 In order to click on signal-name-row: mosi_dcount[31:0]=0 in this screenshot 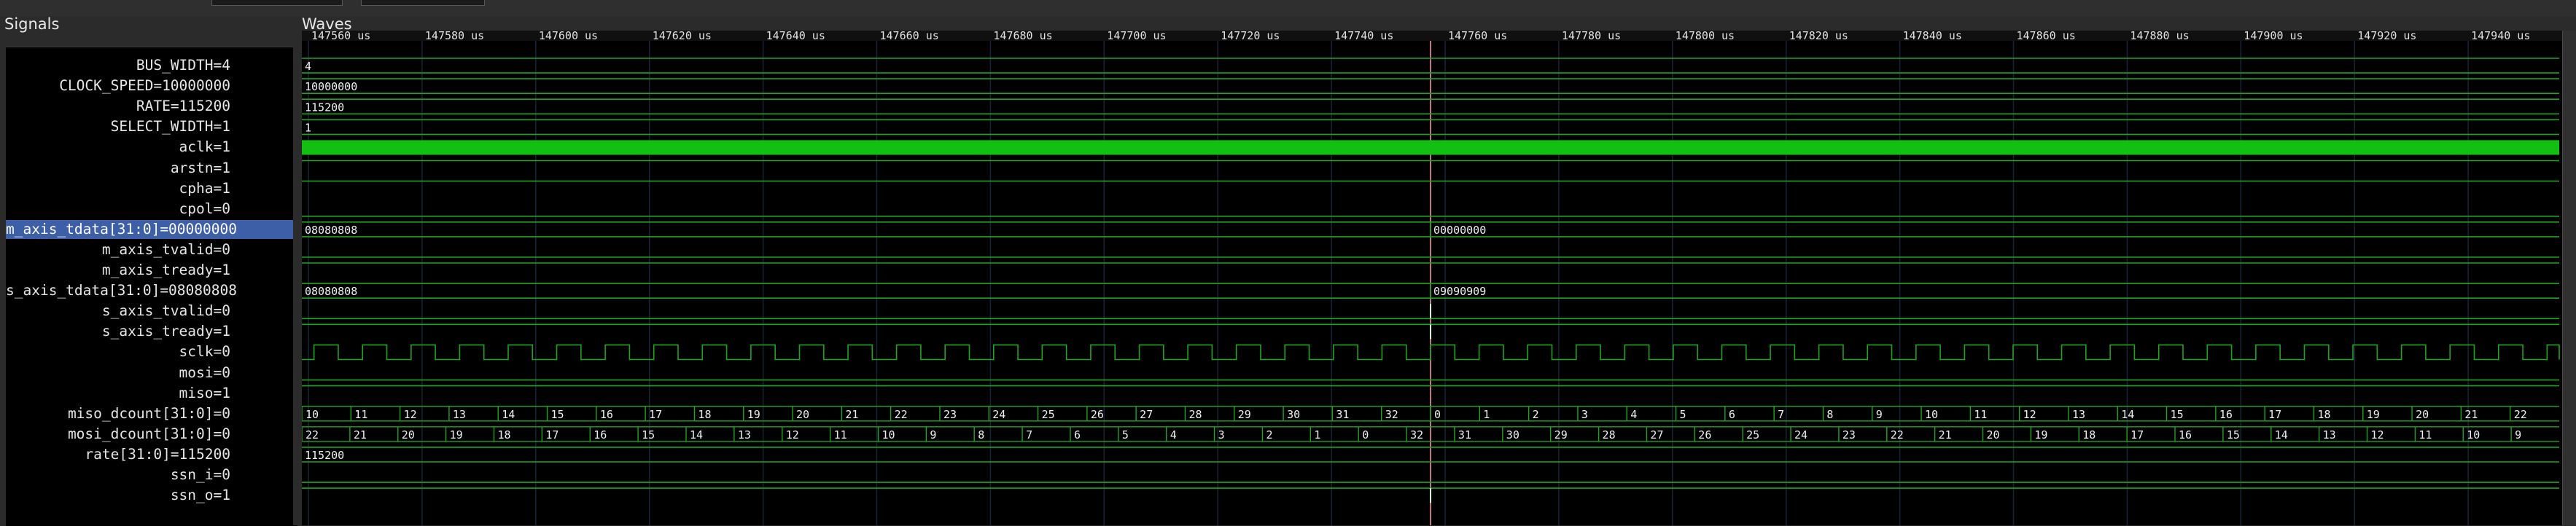, I will do `click(148, 434)`.